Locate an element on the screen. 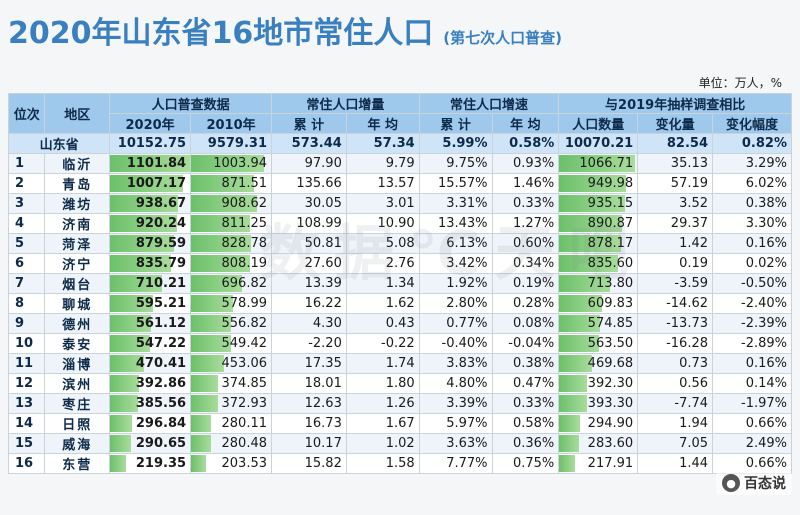 The height and width of the screenshot is (515, 800). p2010-bar-cell: 908.62 is located at coordinates (231, 203).